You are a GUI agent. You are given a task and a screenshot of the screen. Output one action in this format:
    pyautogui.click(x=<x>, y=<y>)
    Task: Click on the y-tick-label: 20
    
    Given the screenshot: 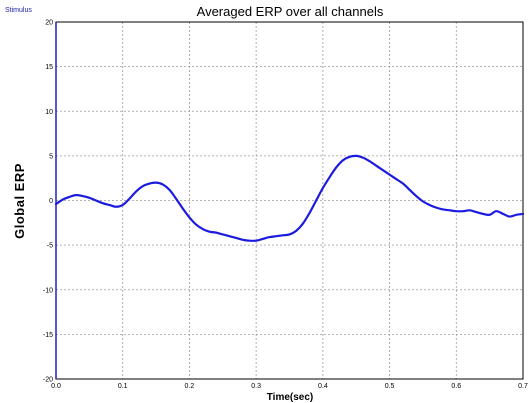 What is the action you would take?
    pyautogui.click(x=49, y=23)
    